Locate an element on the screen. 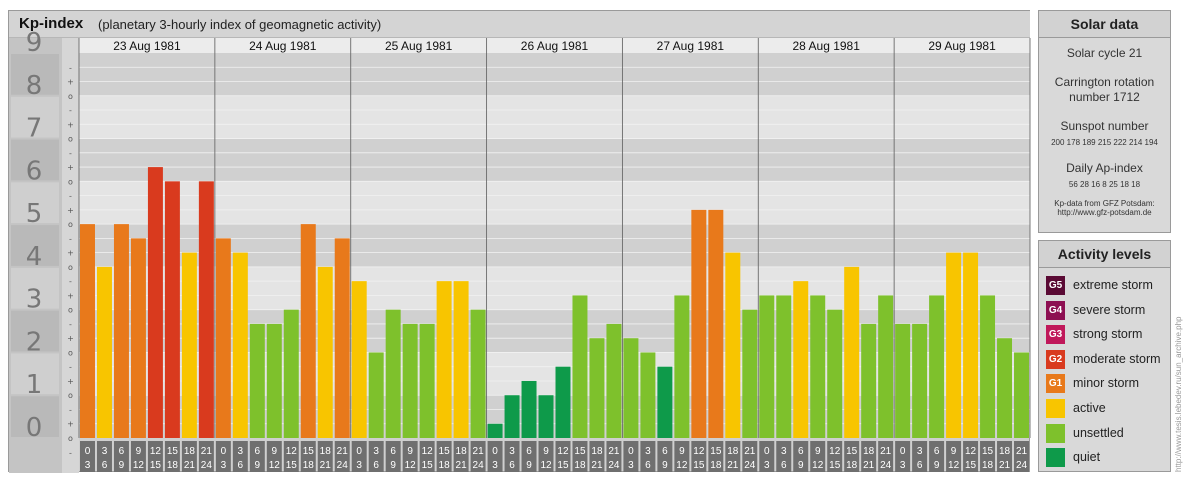 The image size is (1184, 480). y-tick-label: 5 is located at coordinates (34, 214).